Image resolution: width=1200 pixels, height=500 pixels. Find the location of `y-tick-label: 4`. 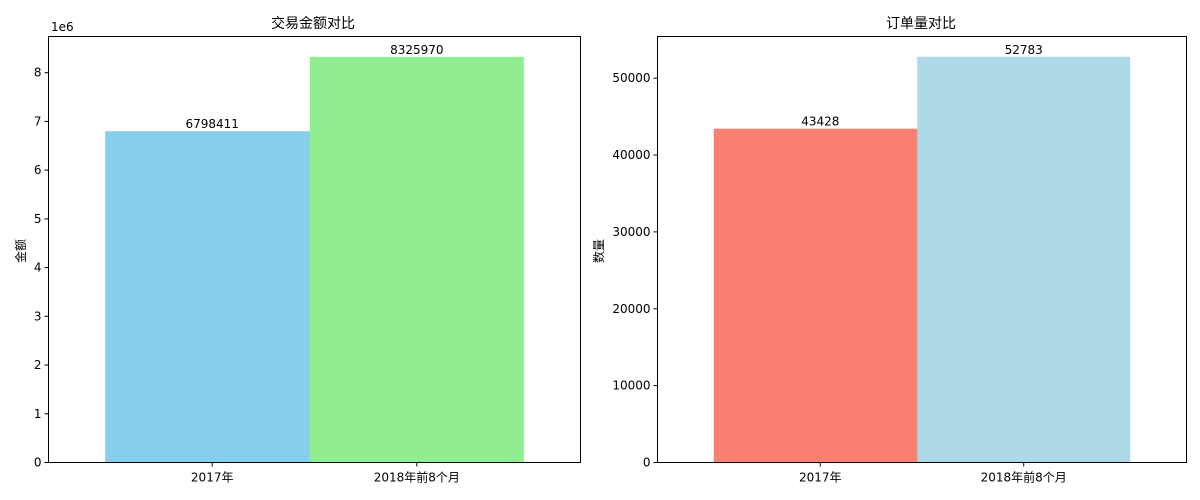

y-tick-label: 4 is located at coordinates (38, 268).